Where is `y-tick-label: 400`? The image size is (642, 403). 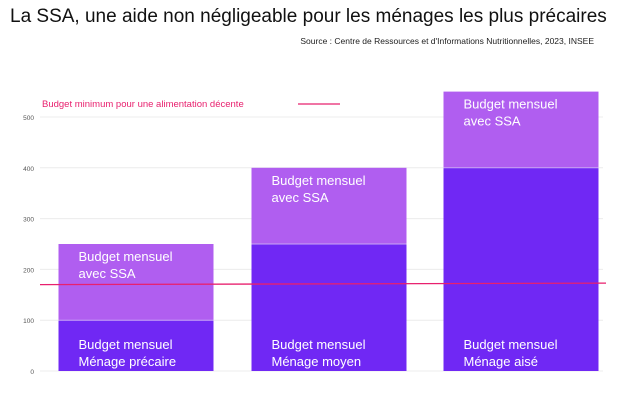 y-tick-label: 400 is located at coordinates (28, 169).